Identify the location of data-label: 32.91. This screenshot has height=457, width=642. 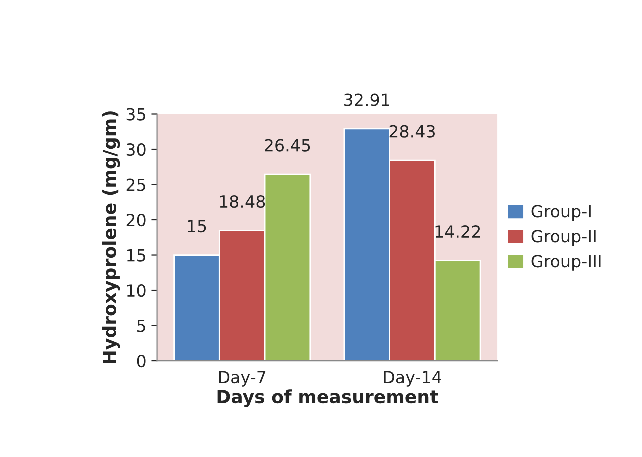
(367, 100).